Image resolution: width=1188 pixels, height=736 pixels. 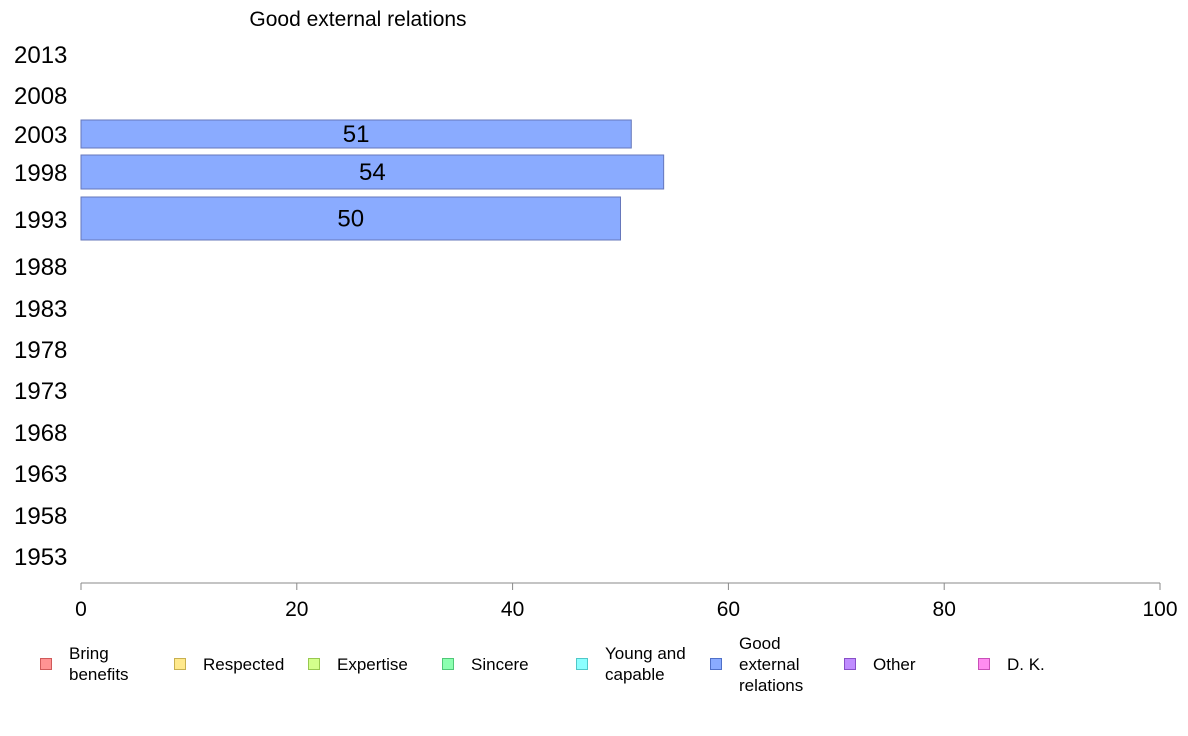 I want to click on y-tick-label: 2003, so click(x=40, y=135).